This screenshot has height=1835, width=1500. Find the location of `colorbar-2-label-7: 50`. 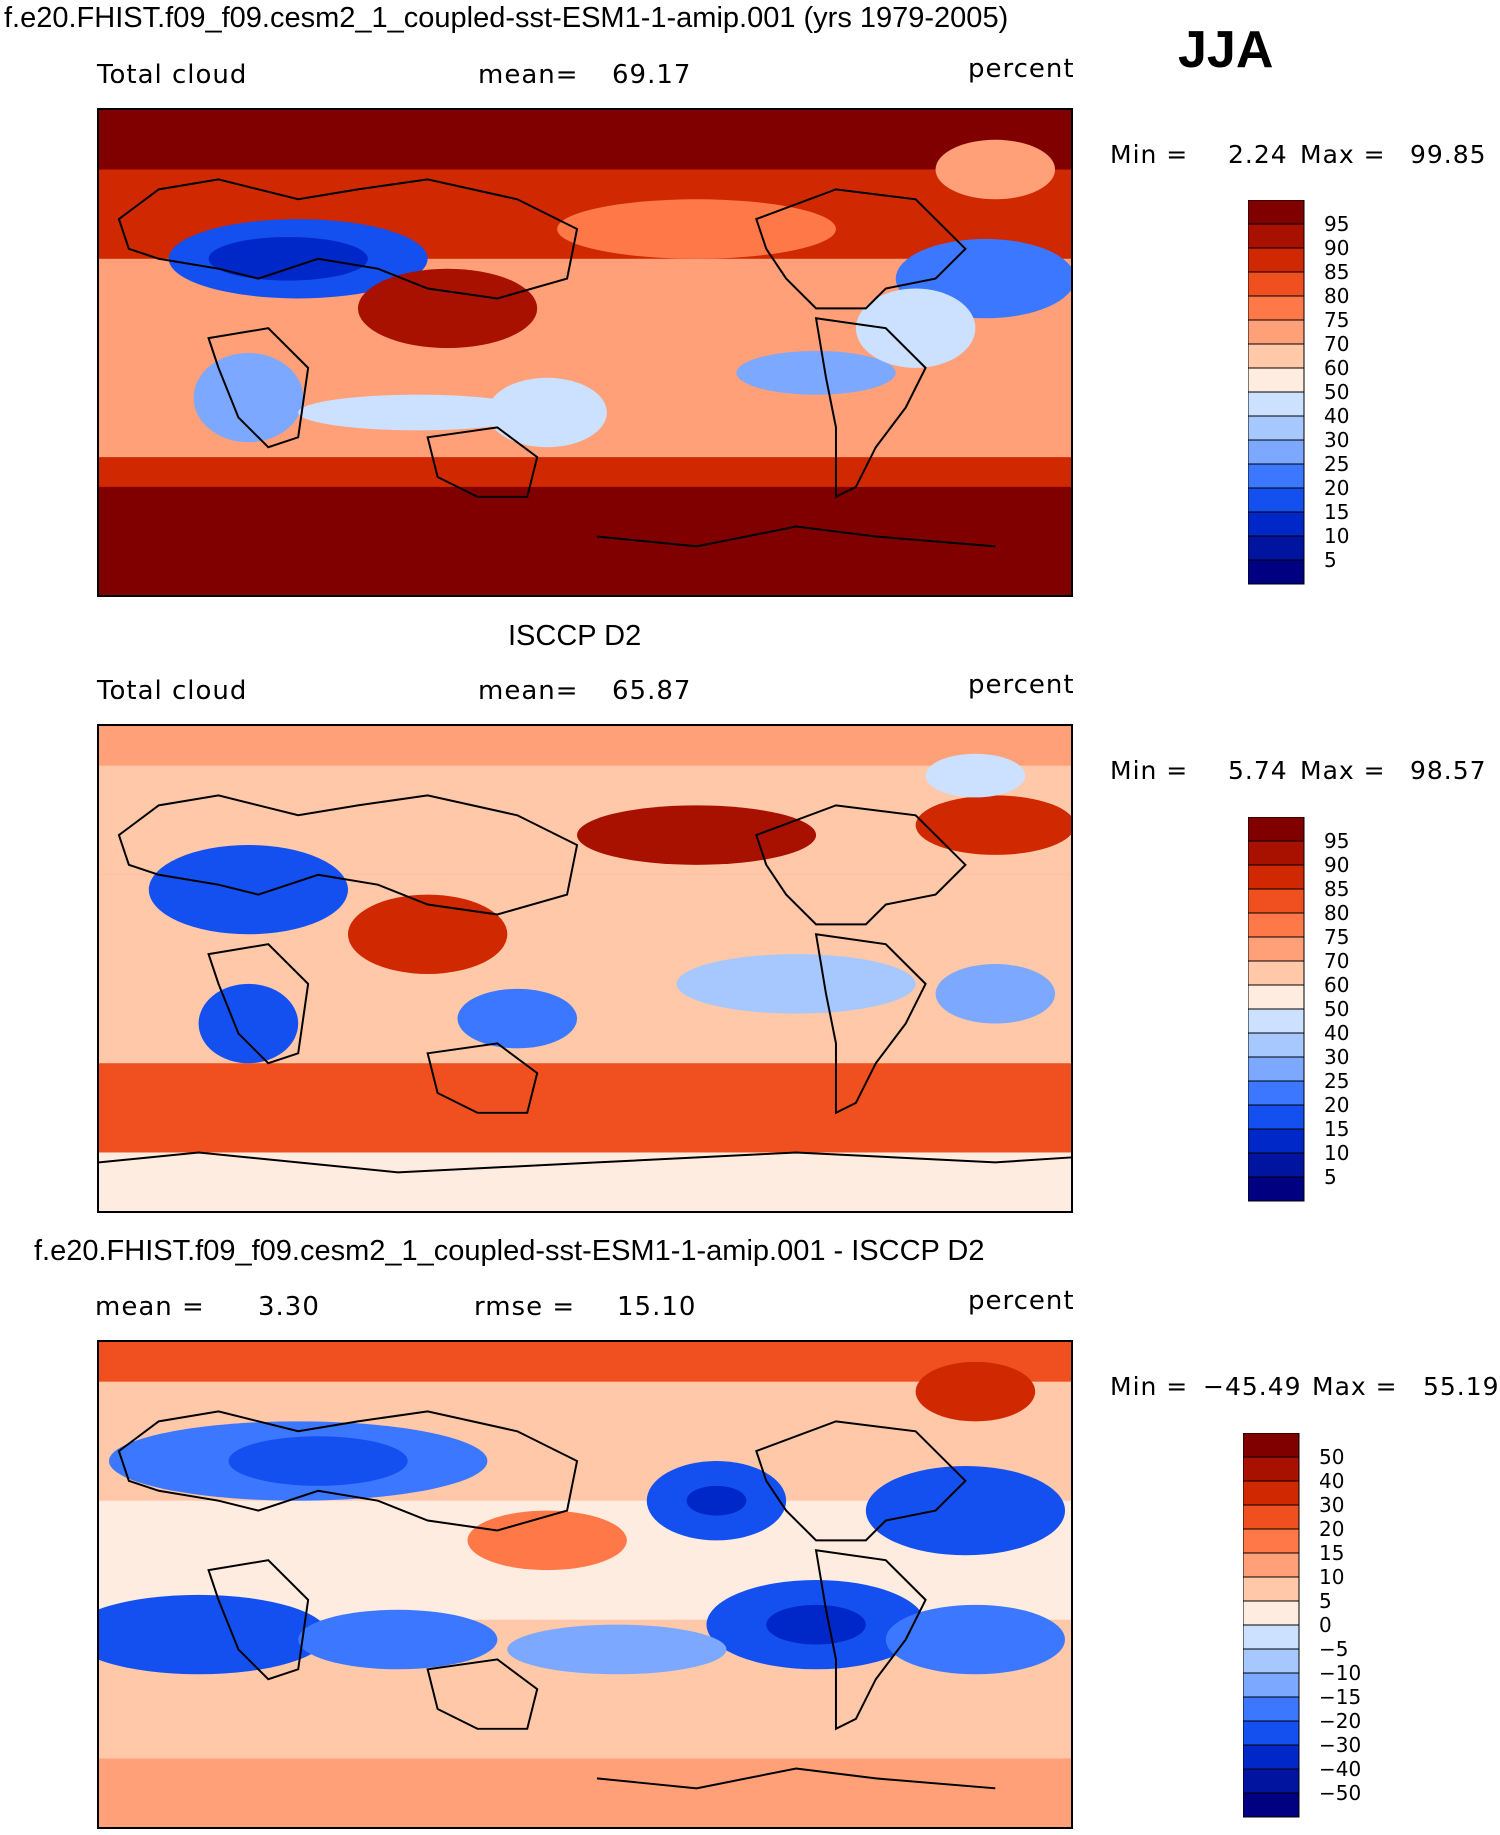

colorbar-2-label-7: 50 is located at coordinates (1336, 1009).